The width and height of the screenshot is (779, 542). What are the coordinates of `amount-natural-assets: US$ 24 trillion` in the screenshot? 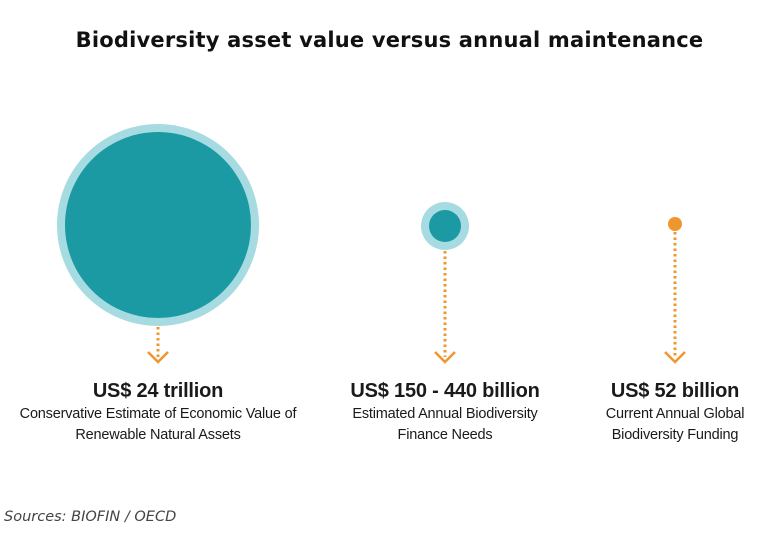 It's located at (158, 391).